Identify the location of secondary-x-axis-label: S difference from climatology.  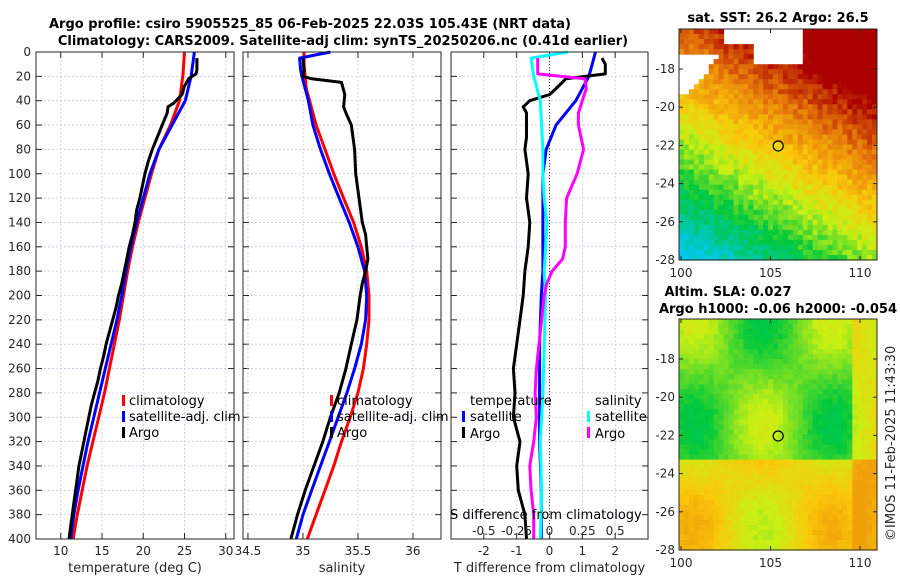
(546, 515).